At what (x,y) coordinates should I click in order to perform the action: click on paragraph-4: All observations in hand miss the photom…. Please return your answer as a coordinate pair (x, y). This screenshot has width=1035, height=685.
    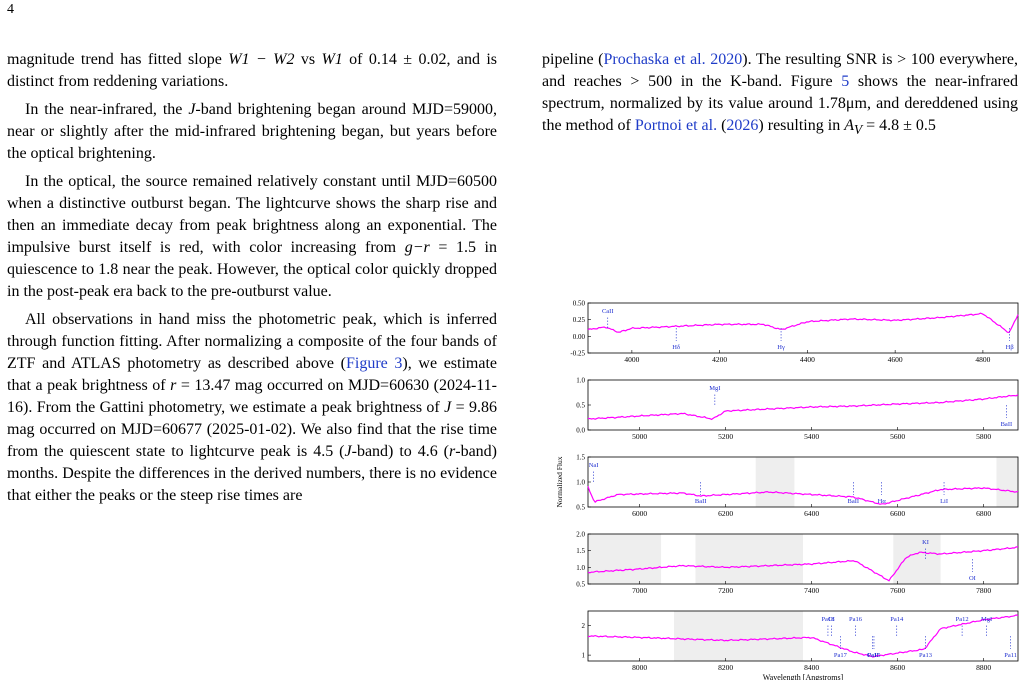
    Looking at the image, I should click on (252, 407).